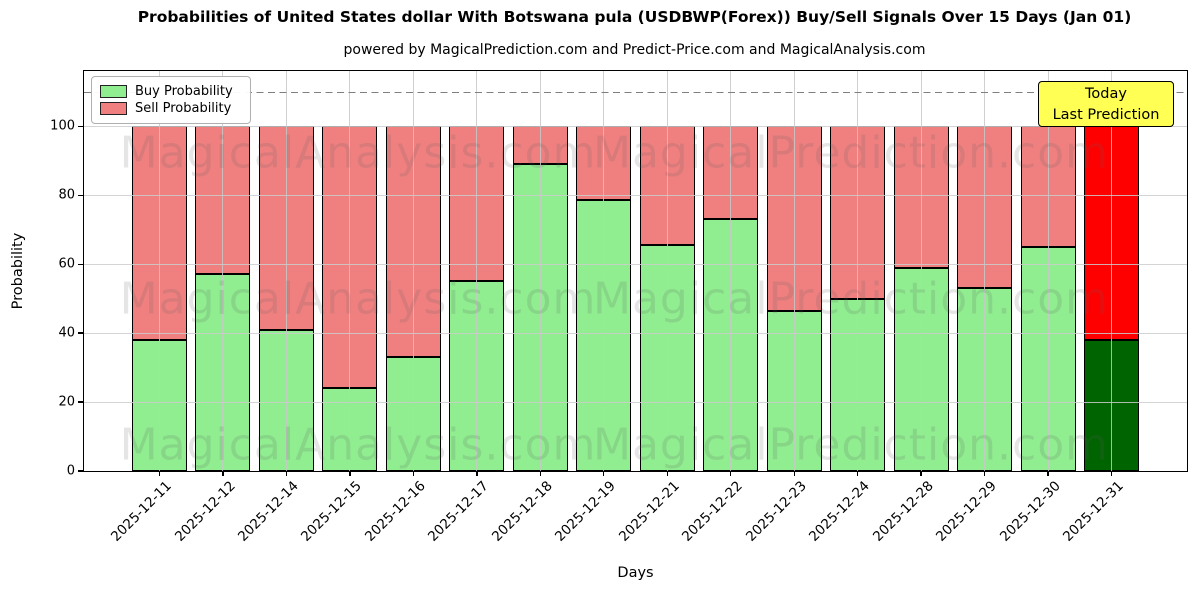 This screenshot has width=1200, height=600. I want to click on legend: Buy Probability Sell Probability, so click(171, 100).